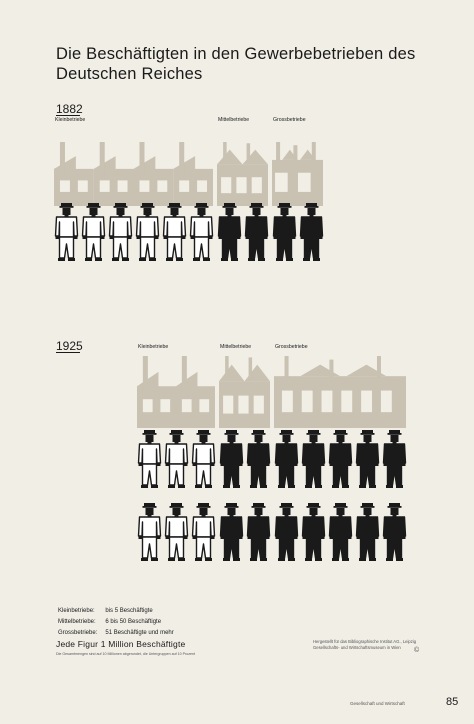 This screenshot has height=724, width=474. I want to click on legend-label: Mittelbetriebe:, so click(77, 622).